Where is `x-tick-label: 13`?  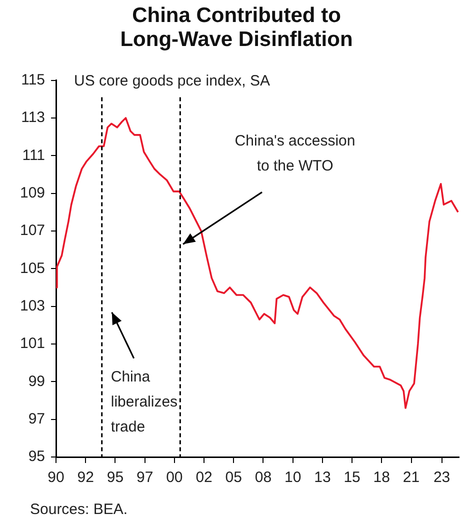 x-tick-label: 13 is located at coordinates (322, 477).